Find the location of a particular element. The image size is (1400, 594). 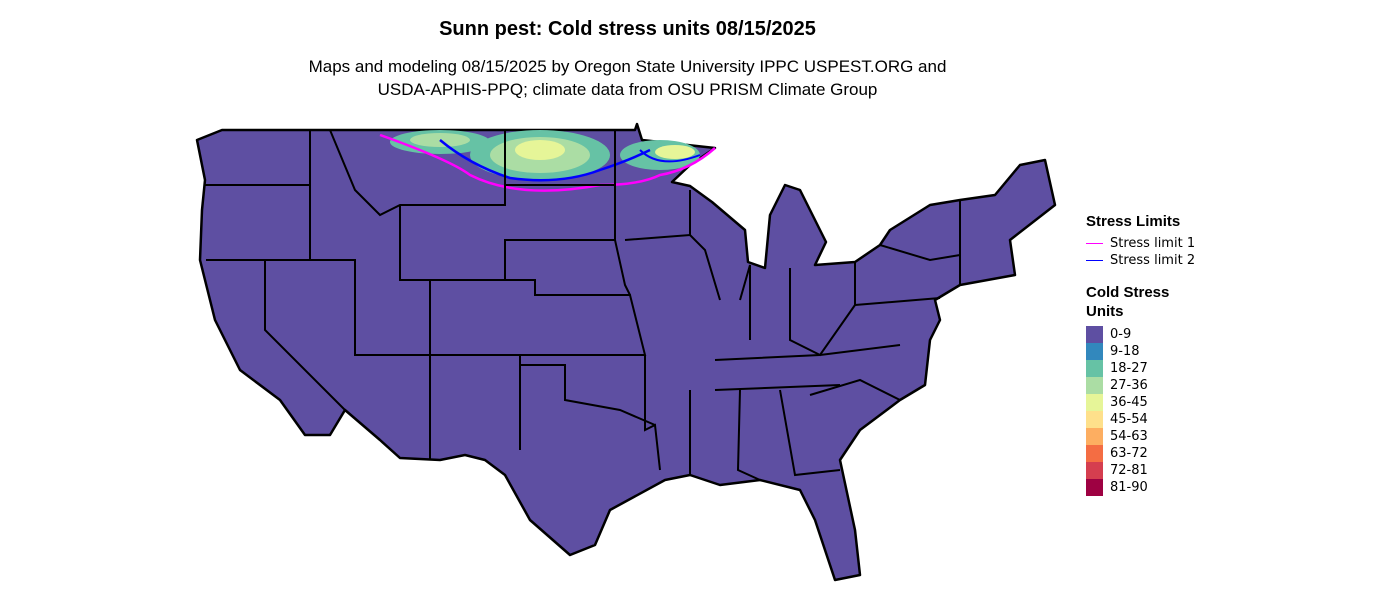

legend-label: Stress limit 2 is located at coordinates (1153, 260).